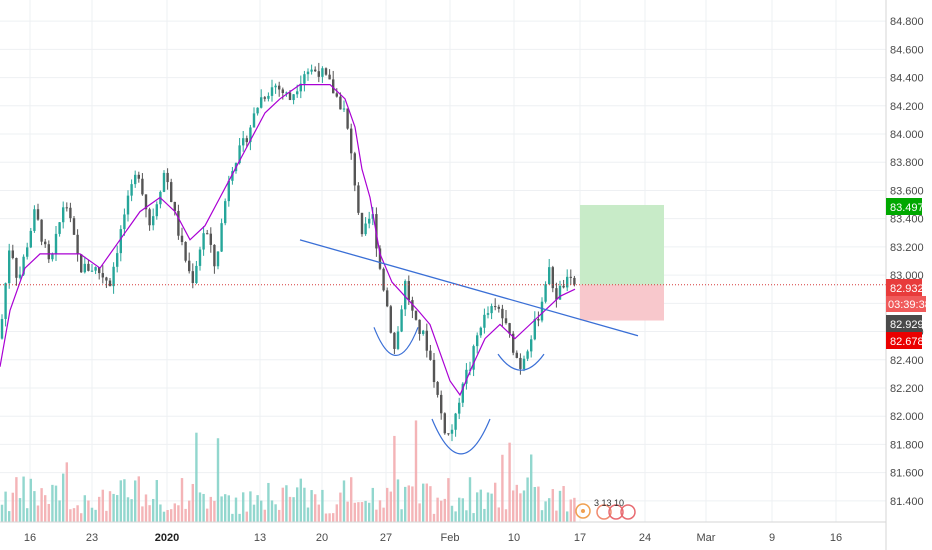 This screenshot has height=550, width=932. Describe the element at coordinates (622, 302) in the screenshot. I see `stop-loss-zone` at that location.